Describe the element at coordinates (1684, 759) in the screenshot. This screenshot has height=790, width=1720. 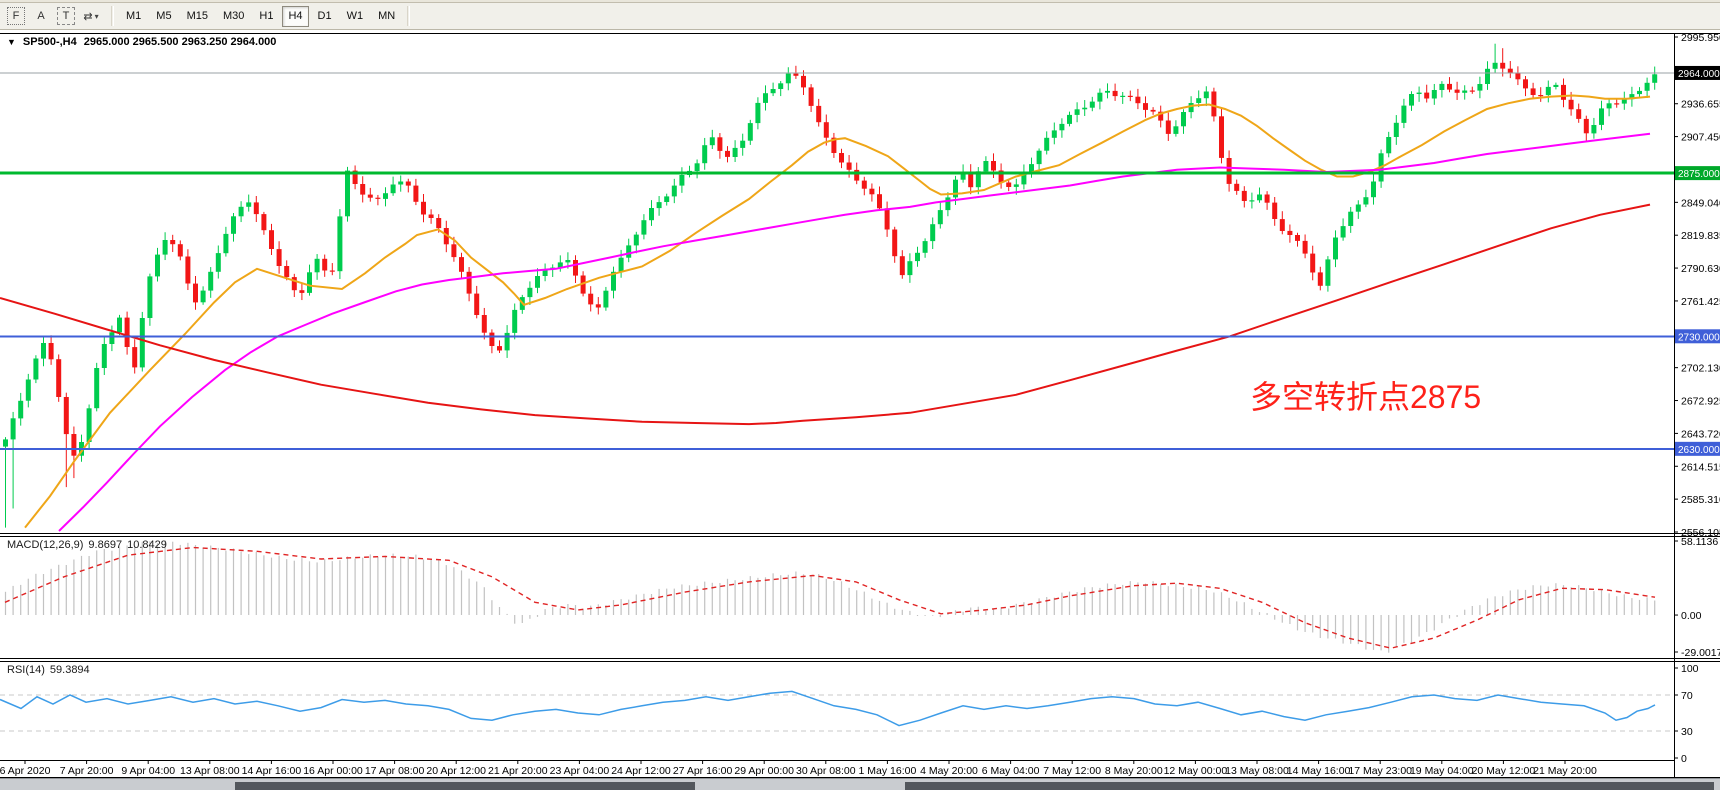
I see `rsi-axis-tick: 0` at that location.